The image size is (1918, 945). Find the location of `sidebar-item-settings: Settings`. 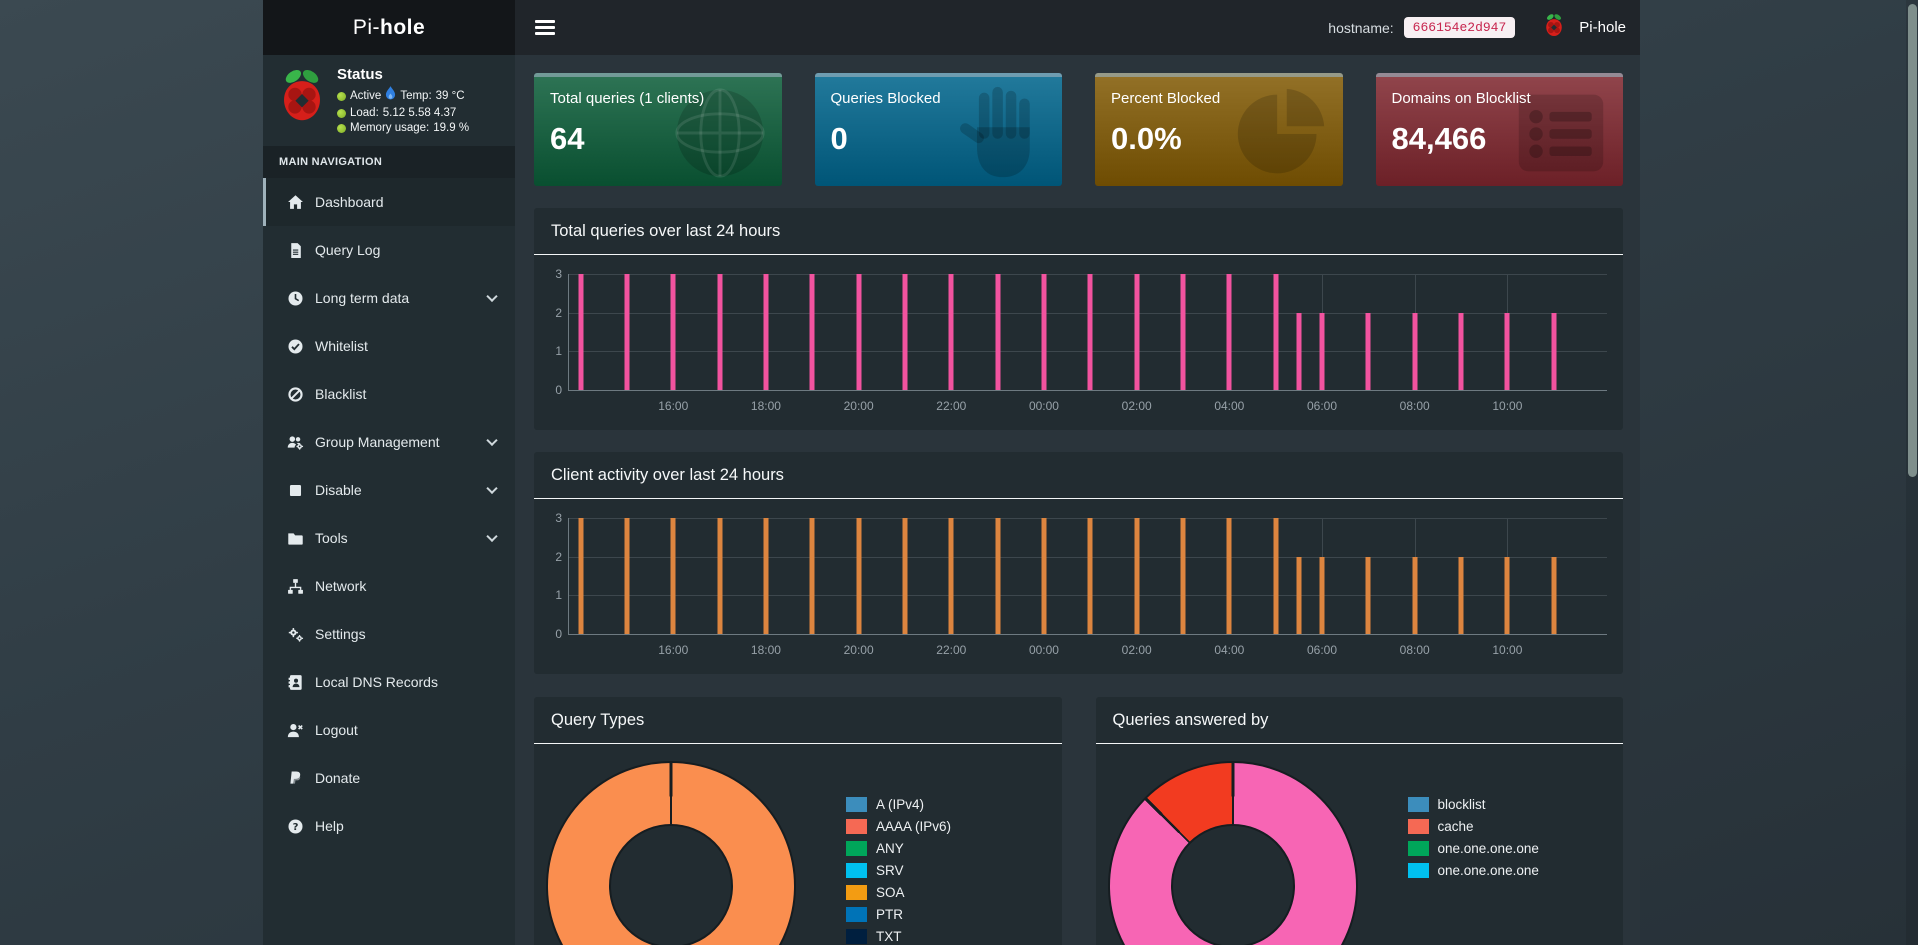

sidebar-item-settings: Settings is located at coordinates (389, 634).